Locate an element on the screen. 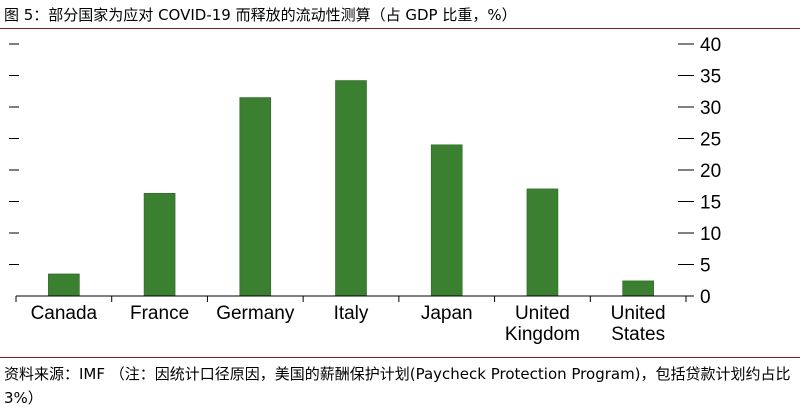  right-y-axis: 0 5 10 15 20 25 30 35 40 is located at coordinates (699, 171).